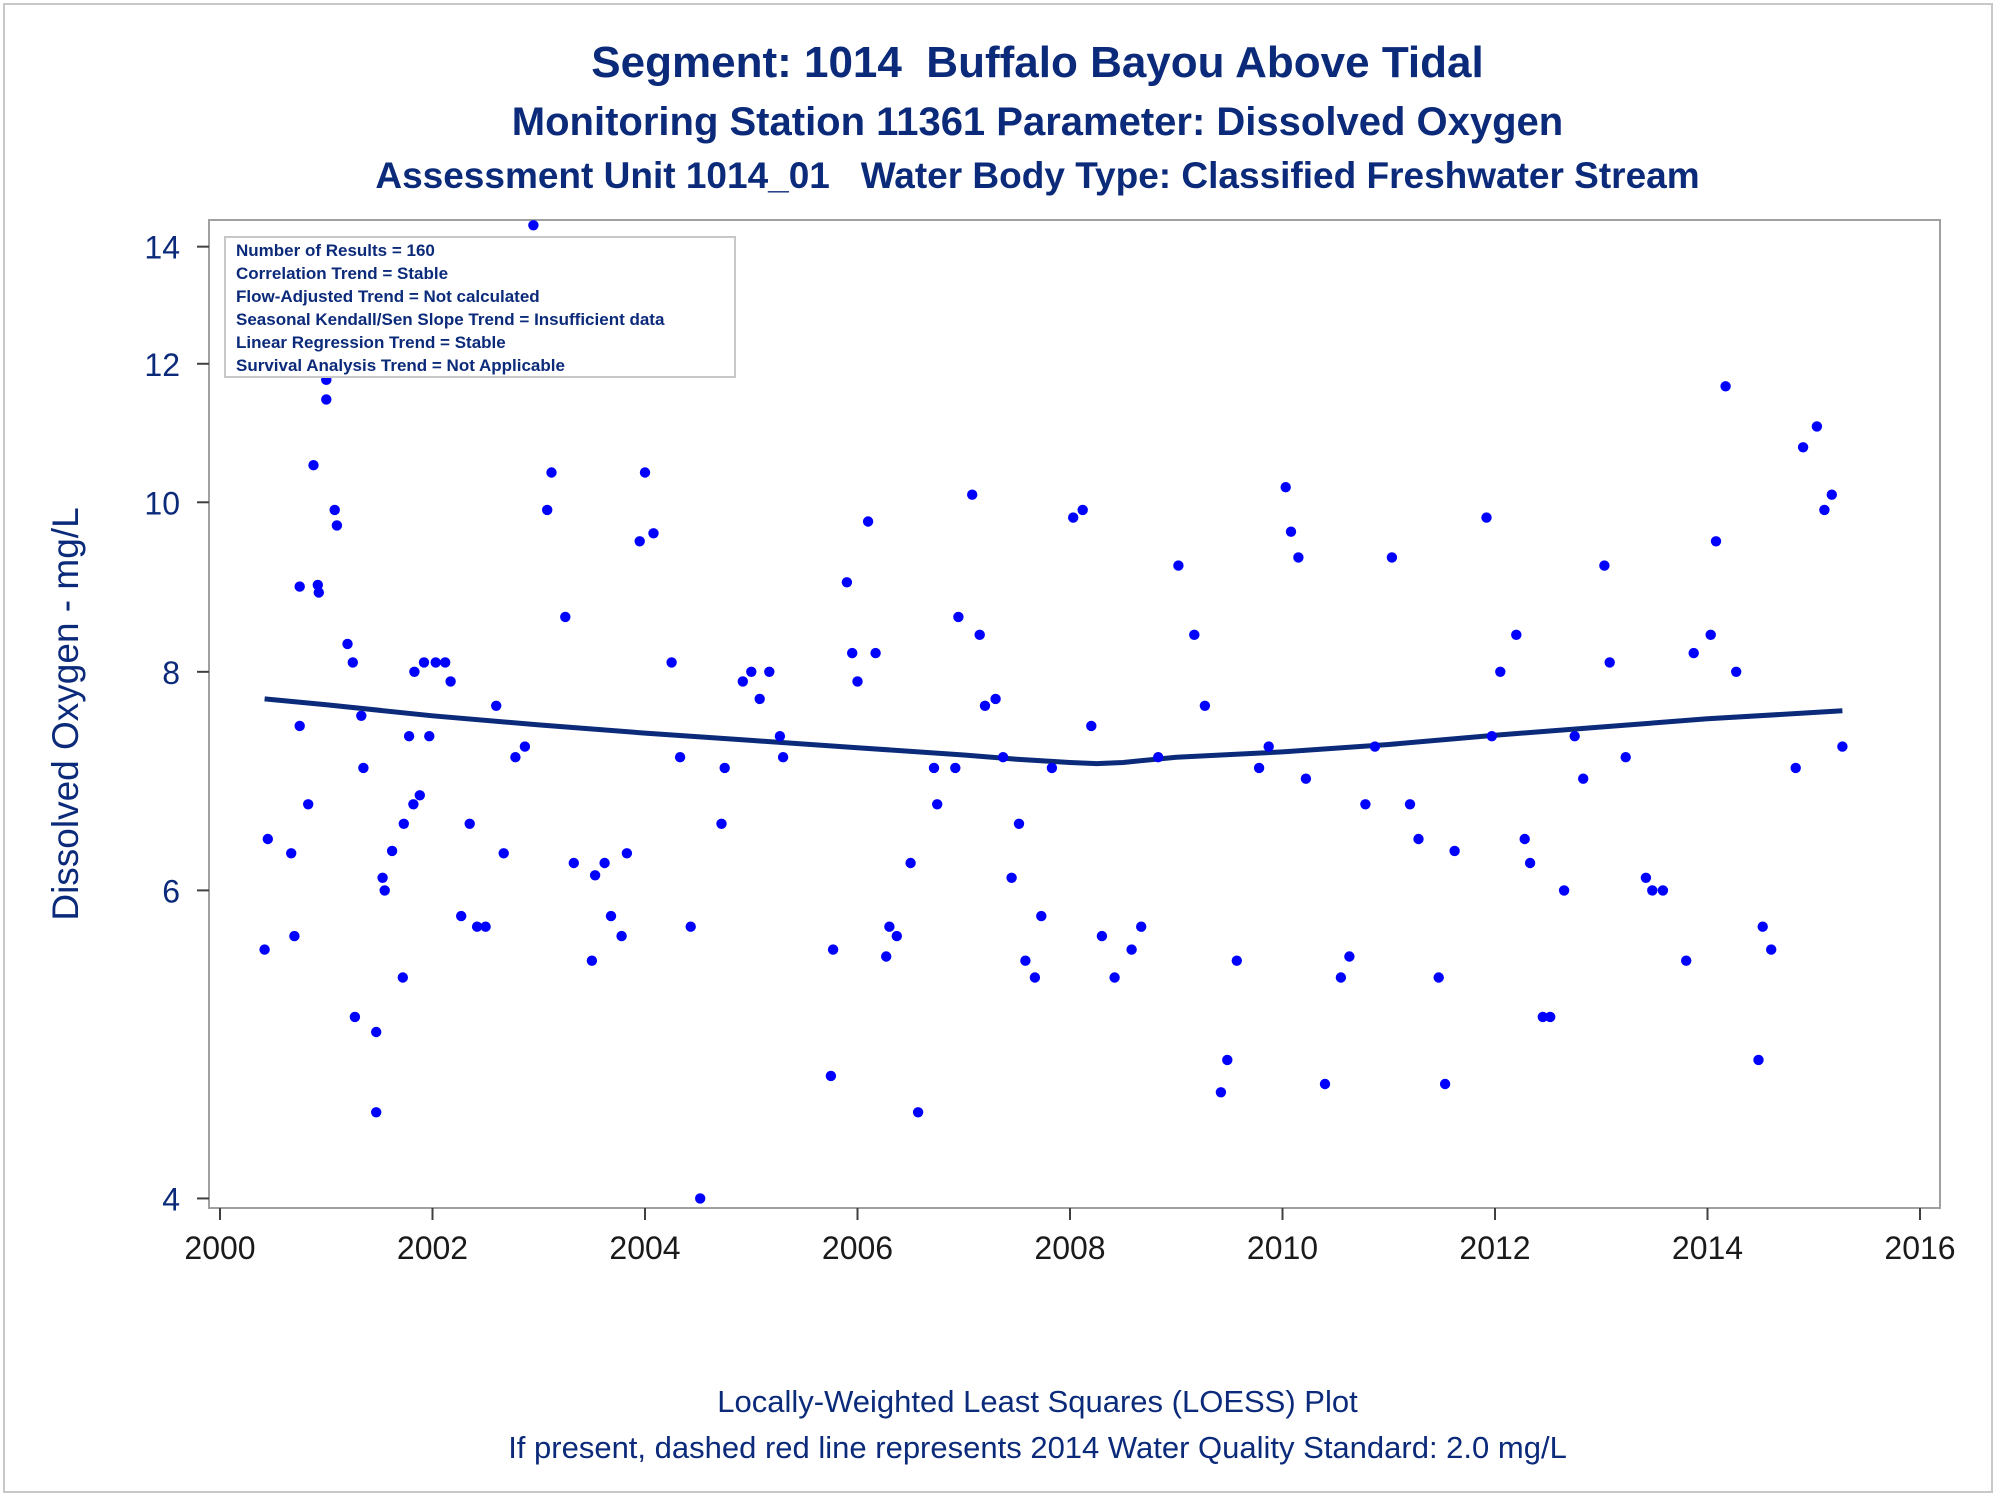  I want to click on x-tick-label: 2004, so click(644, 1248).